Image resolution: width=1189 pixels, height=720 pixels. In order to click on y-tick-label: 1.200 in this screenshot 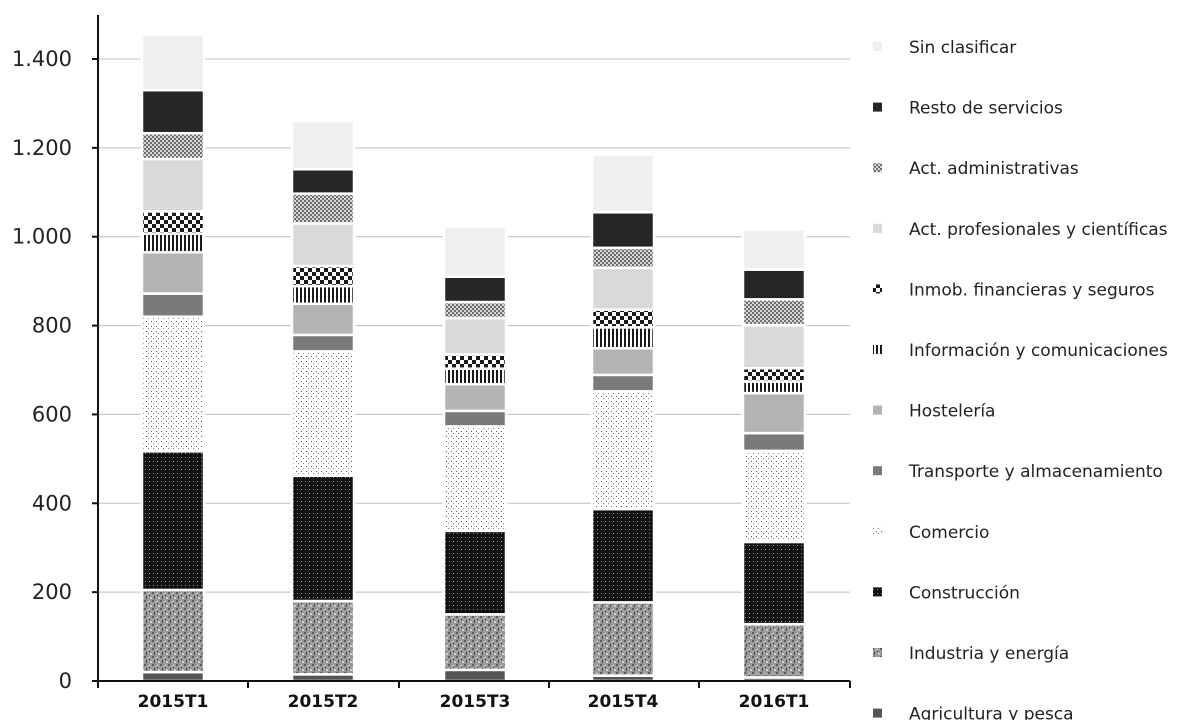, I will do `click(42, 148)`.